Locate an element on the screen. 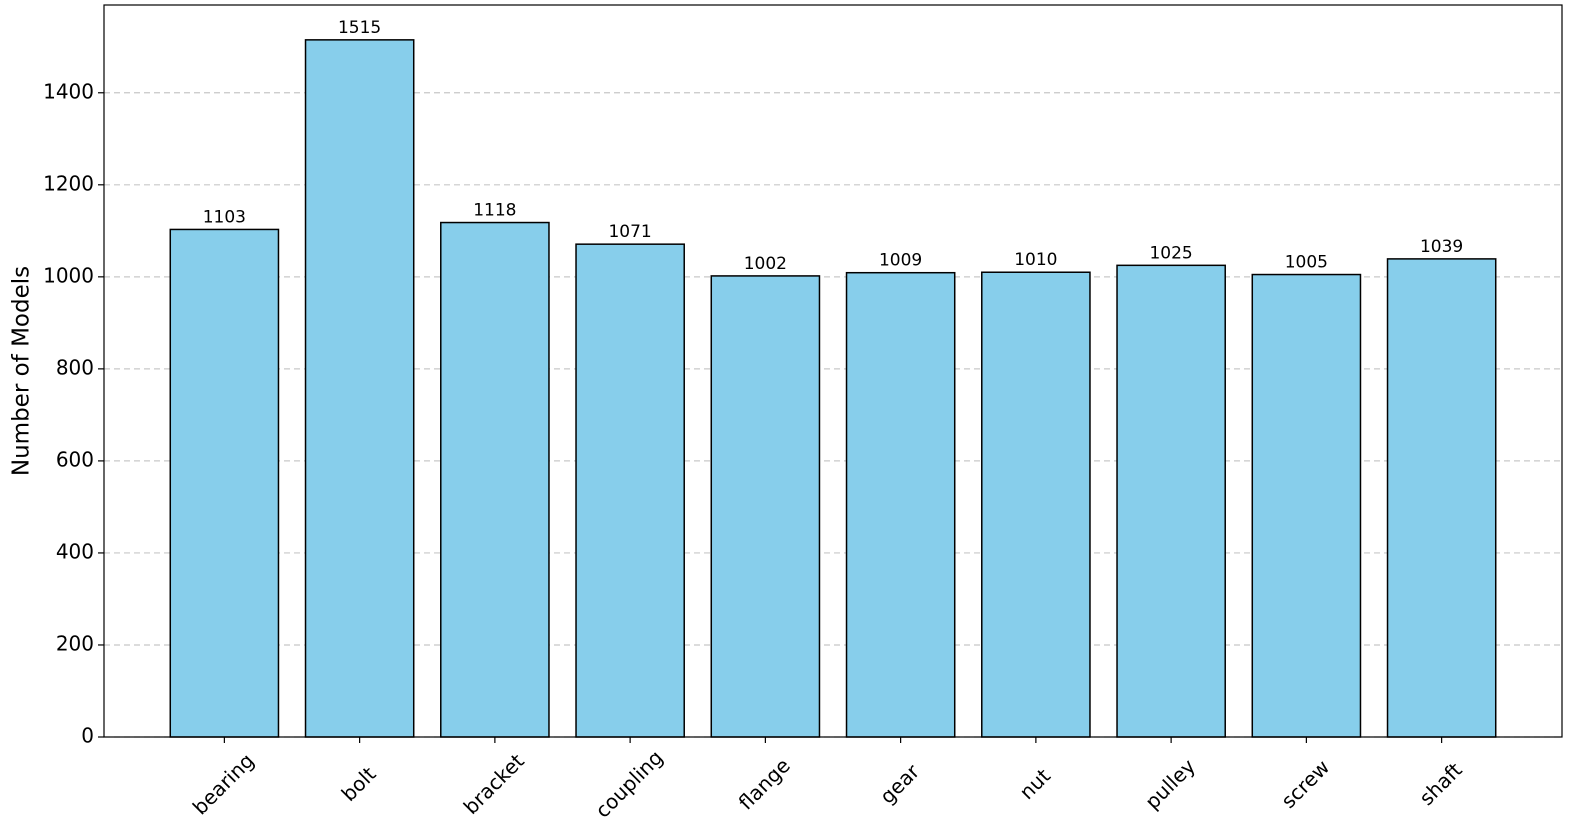 This screenshot has height=830, width=1577. y-axis-label: Number of Models is located at coordinates (22, 371).